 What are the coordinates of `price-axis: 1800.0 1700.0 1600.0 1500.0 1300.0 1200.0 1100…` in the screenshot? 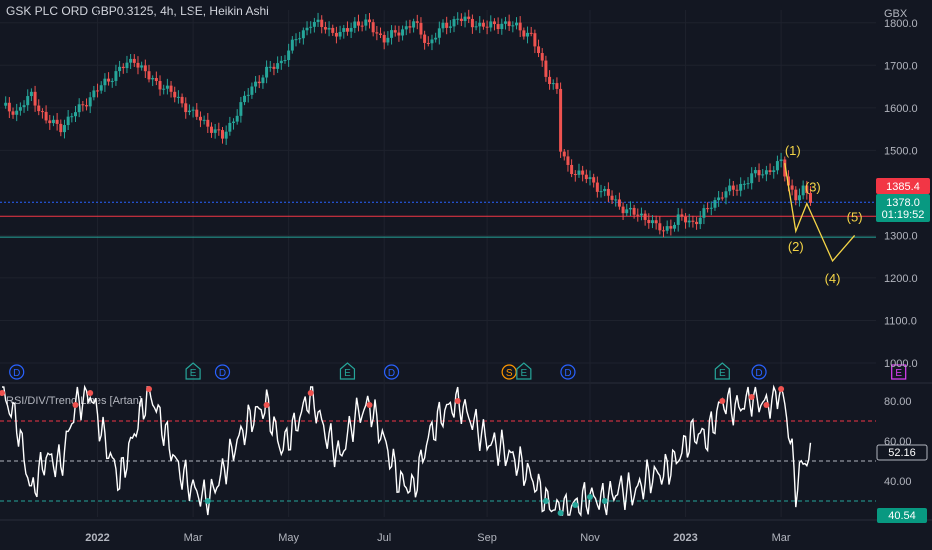 It's located at (903, 270).